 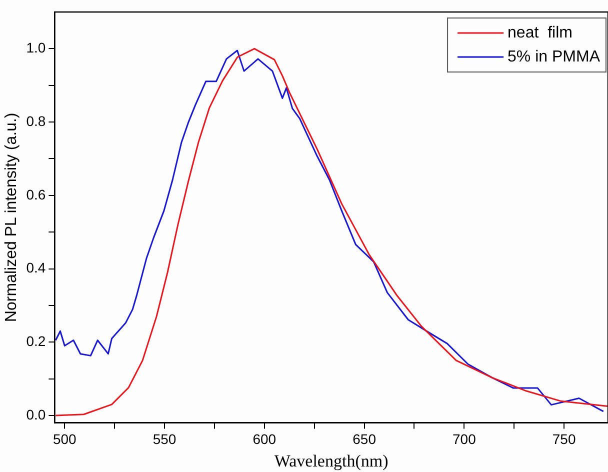 I want to click on y-tick-label: 1.0, so click(x=36, y=48).